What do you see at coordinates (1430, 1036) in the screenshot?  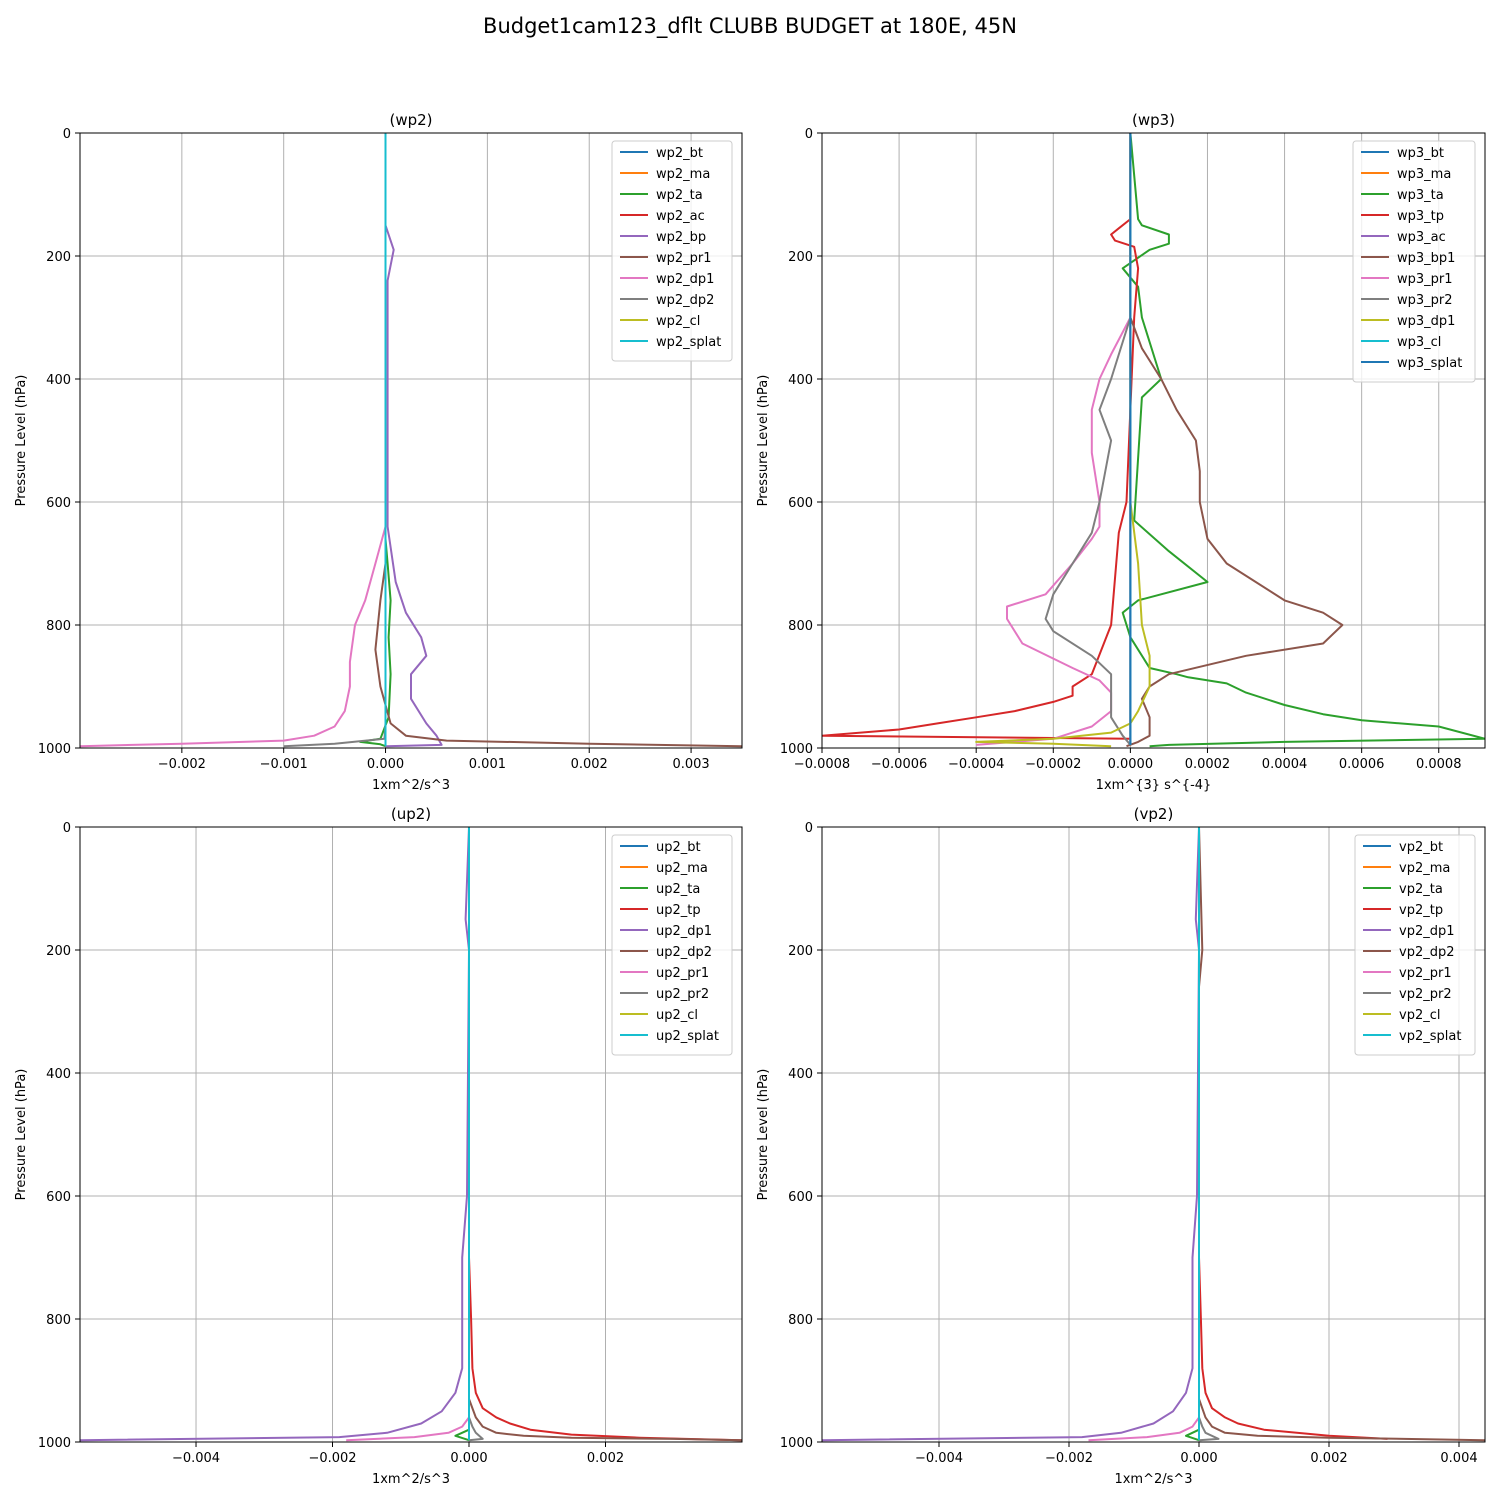 I see `legend-label: vp2_splat` at bounding box center [1430, 1036].